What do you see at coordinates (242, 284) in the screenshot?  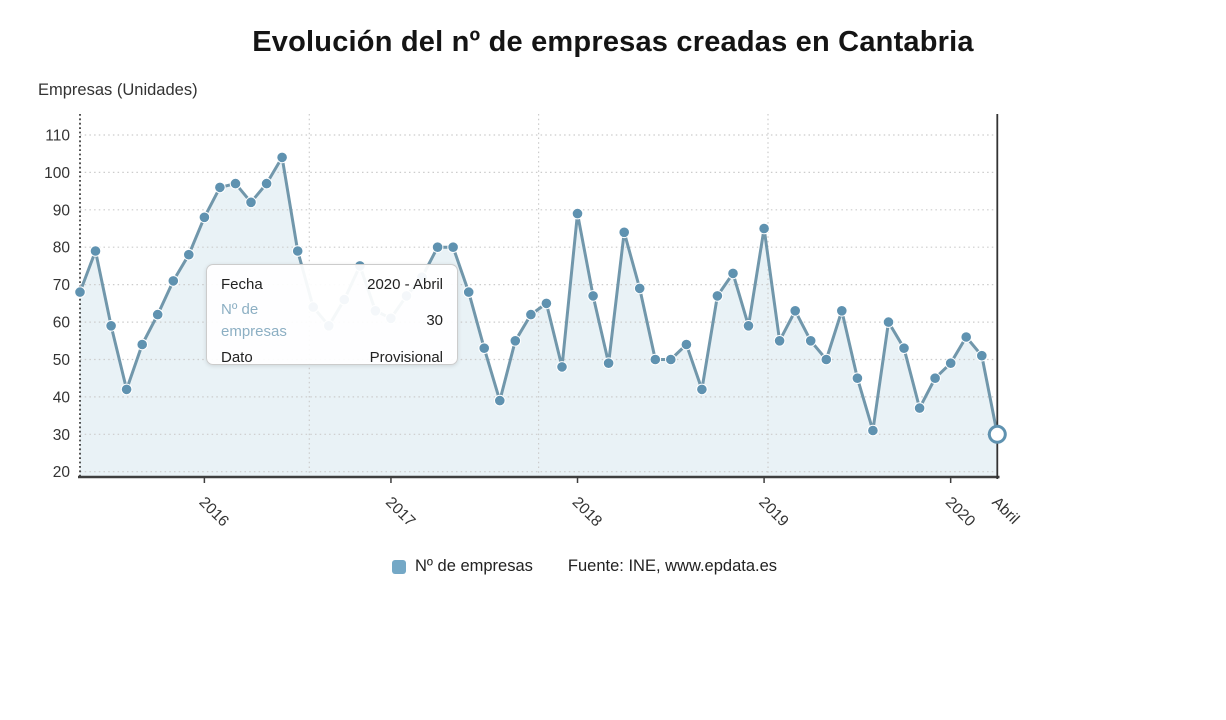 I see `tooltip-label: Fecha` at bounding box center [242, 284].